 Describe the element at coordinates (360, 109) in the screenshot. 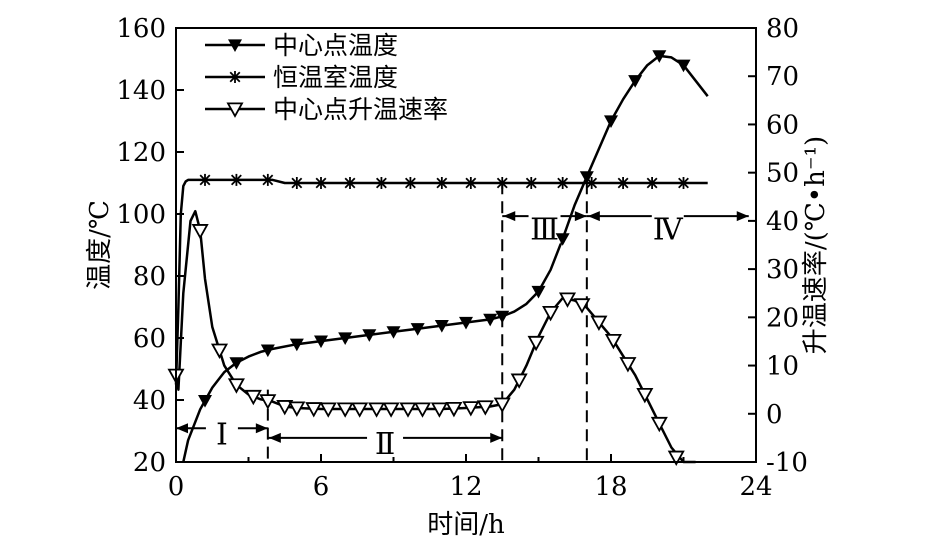

I see `legend-heating-rate-label: 中心点升温速率` at that location.